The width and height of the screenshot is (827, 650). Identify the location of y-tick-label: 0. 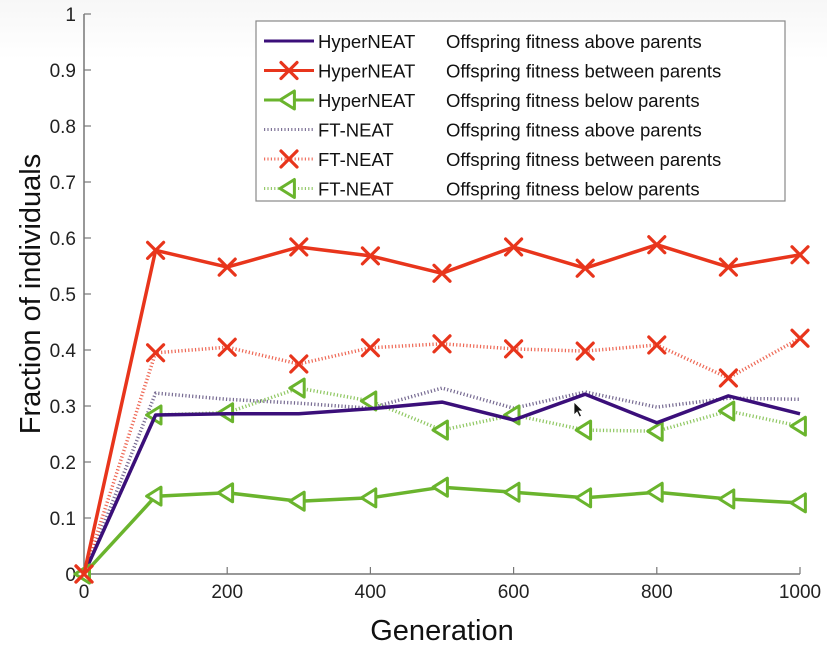
(70, 575).